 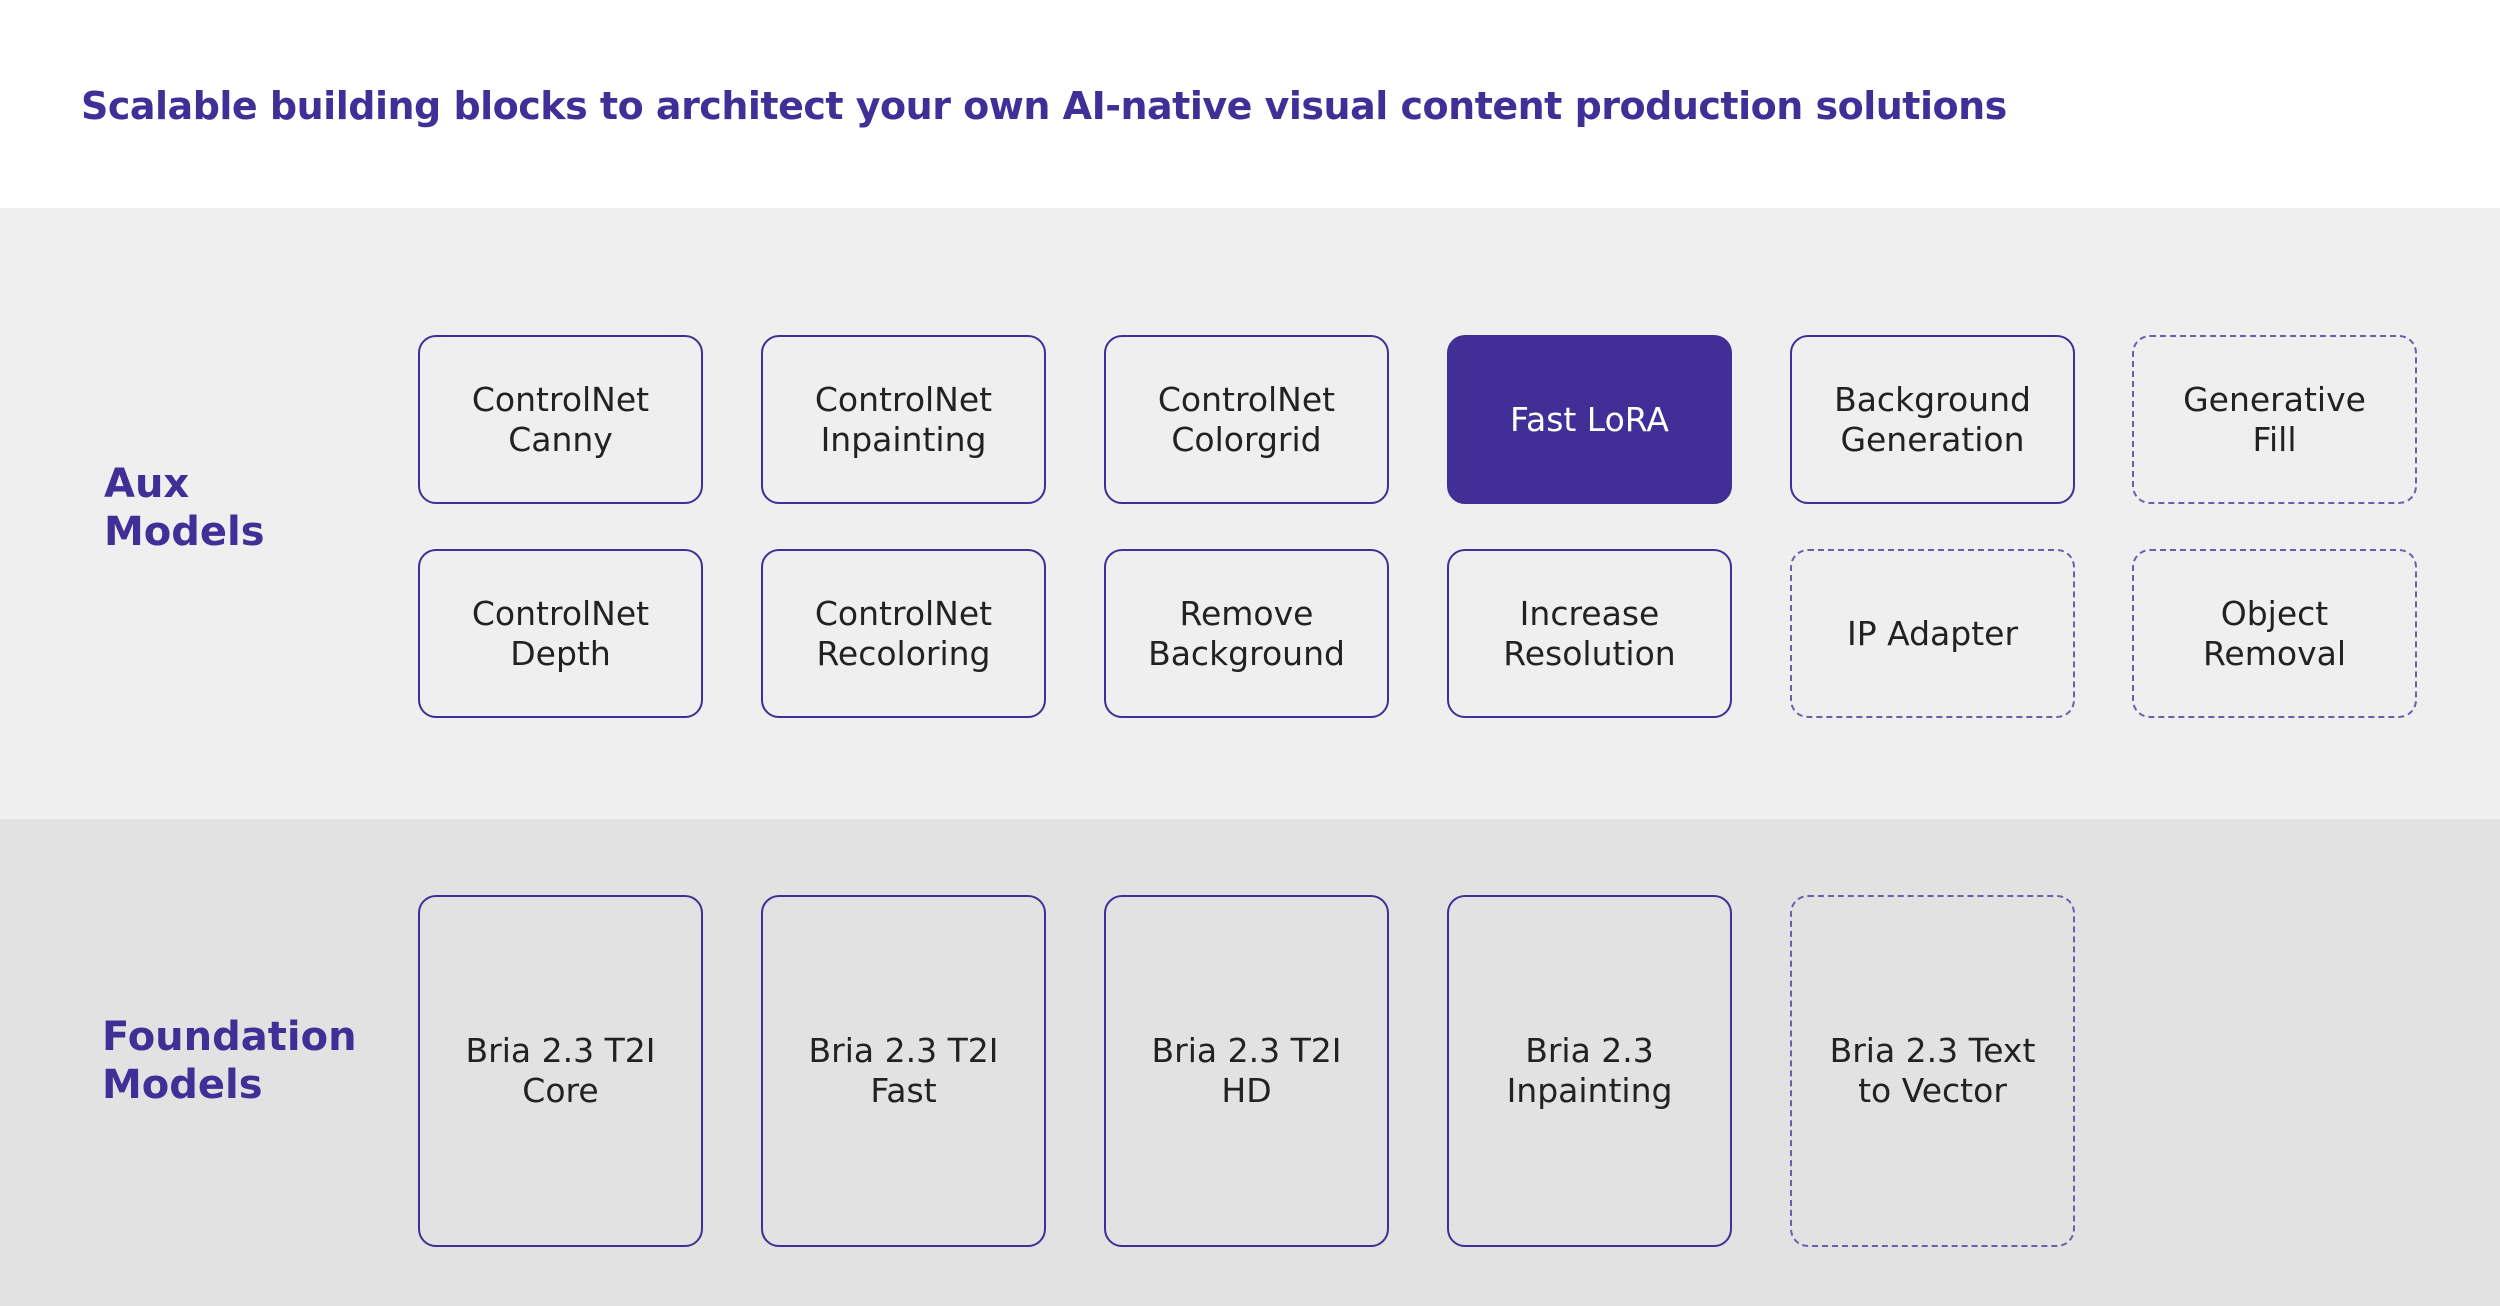 I want to click on model-block-object-removal: Object Removal, so click(x=2274, y=633).